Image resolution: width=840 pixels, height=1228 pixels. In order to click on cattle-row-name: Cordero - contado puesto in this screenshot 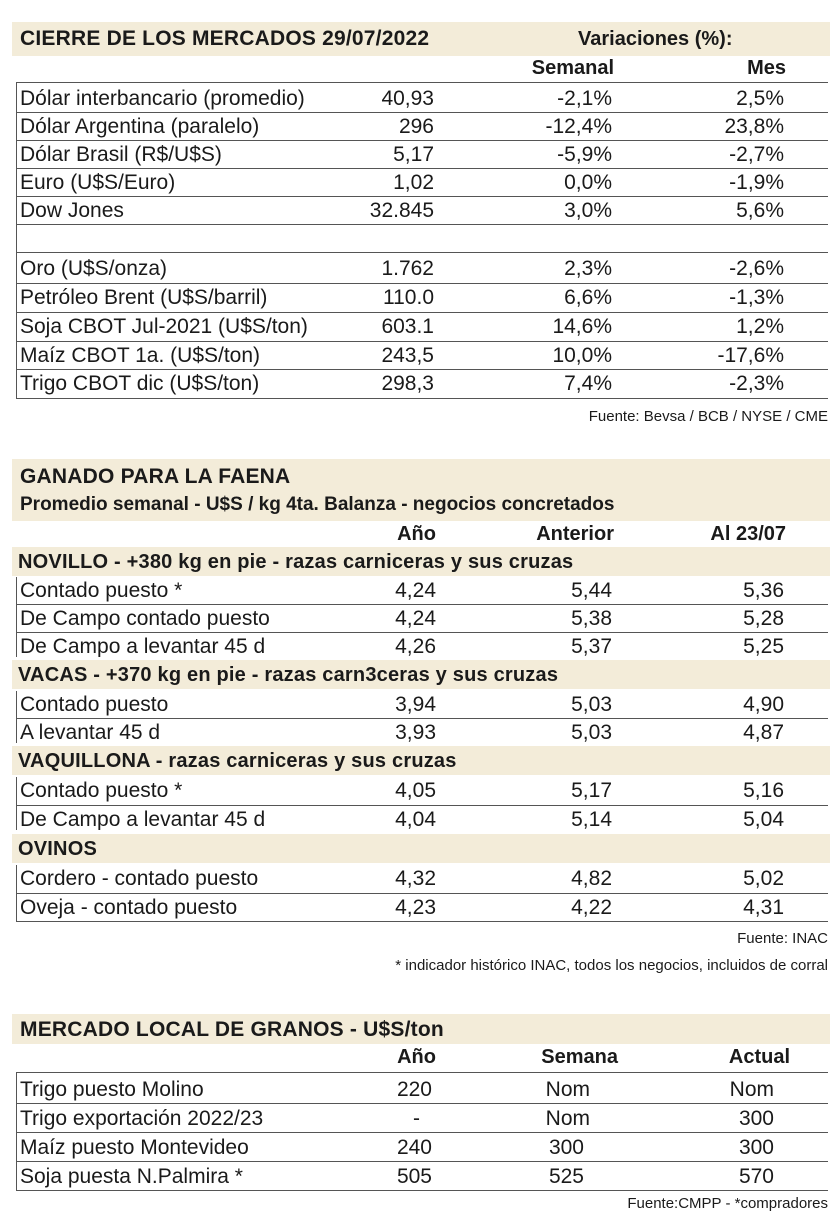, I will do `click(139, 878)`.